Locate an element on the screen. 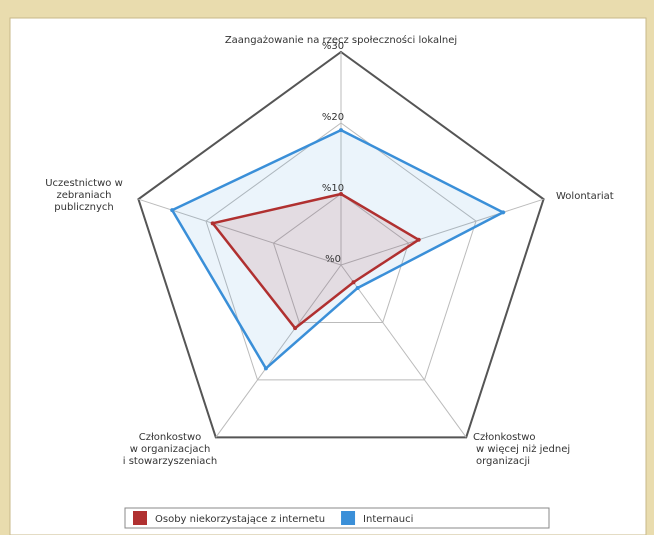 The height and width of the screenshot is (535, 654). category-label: organizacji is located at coordinates (503, 461).